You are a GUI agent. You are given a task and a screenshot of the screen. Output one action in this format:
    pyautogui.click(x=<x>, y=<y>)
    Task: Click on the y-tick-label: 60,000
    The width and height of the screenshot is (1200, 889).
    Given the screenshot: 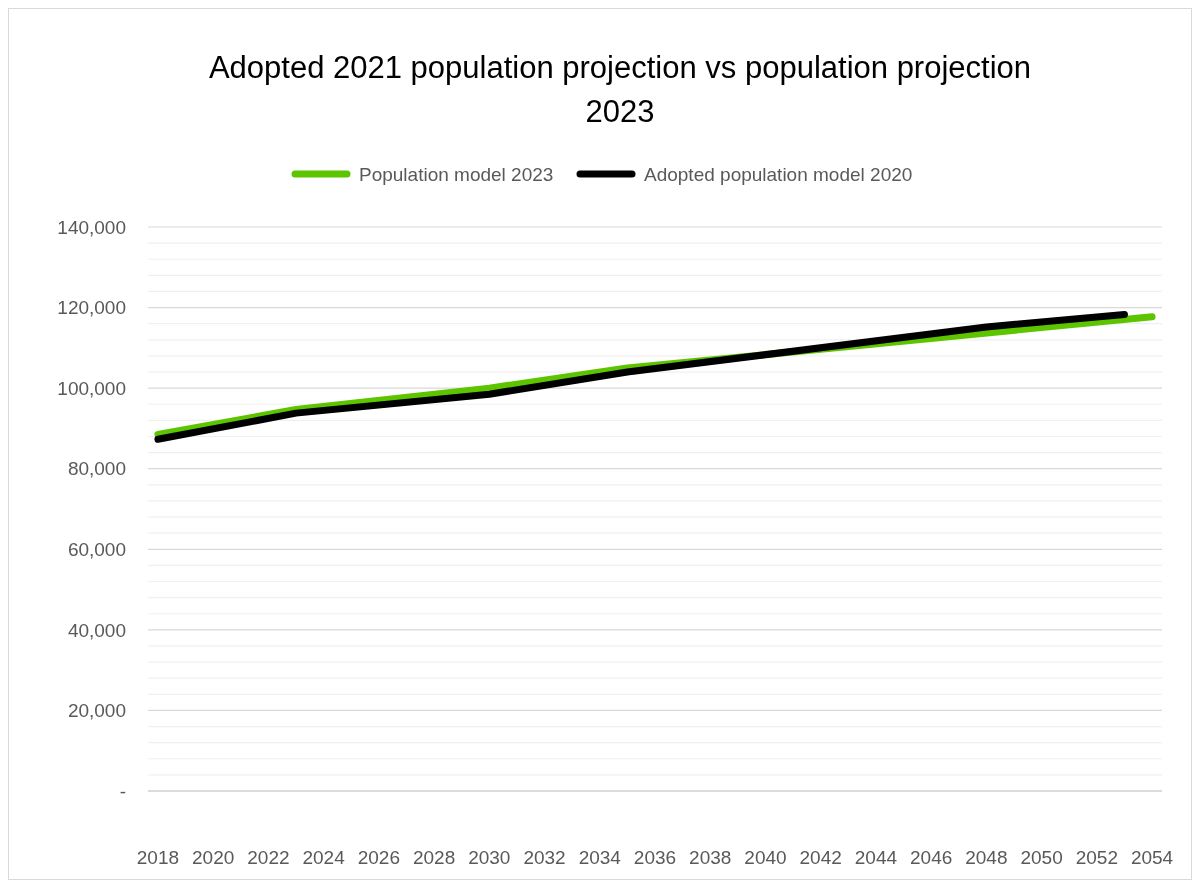 What is the action you would take?
    pyautogui.click(x=96, y=549)
    